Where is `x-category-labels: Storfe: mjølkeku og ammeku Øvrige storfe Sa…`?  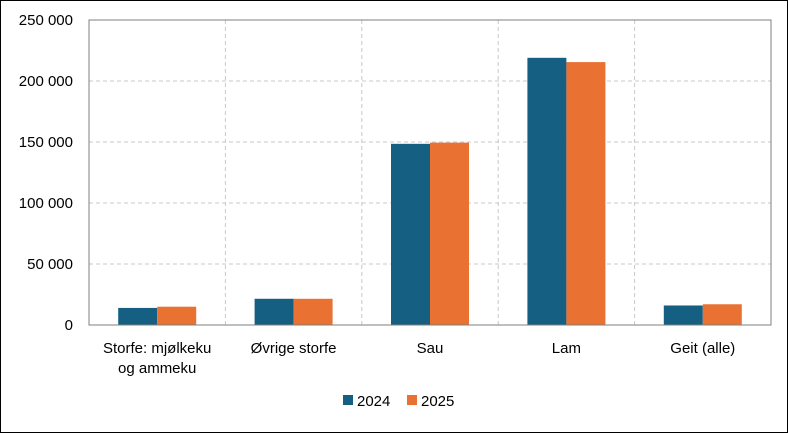 x-category-labels: Storfe: mjølkeku og ammeku Øvrige storfe Sa… is located at coordinates (419, 358).